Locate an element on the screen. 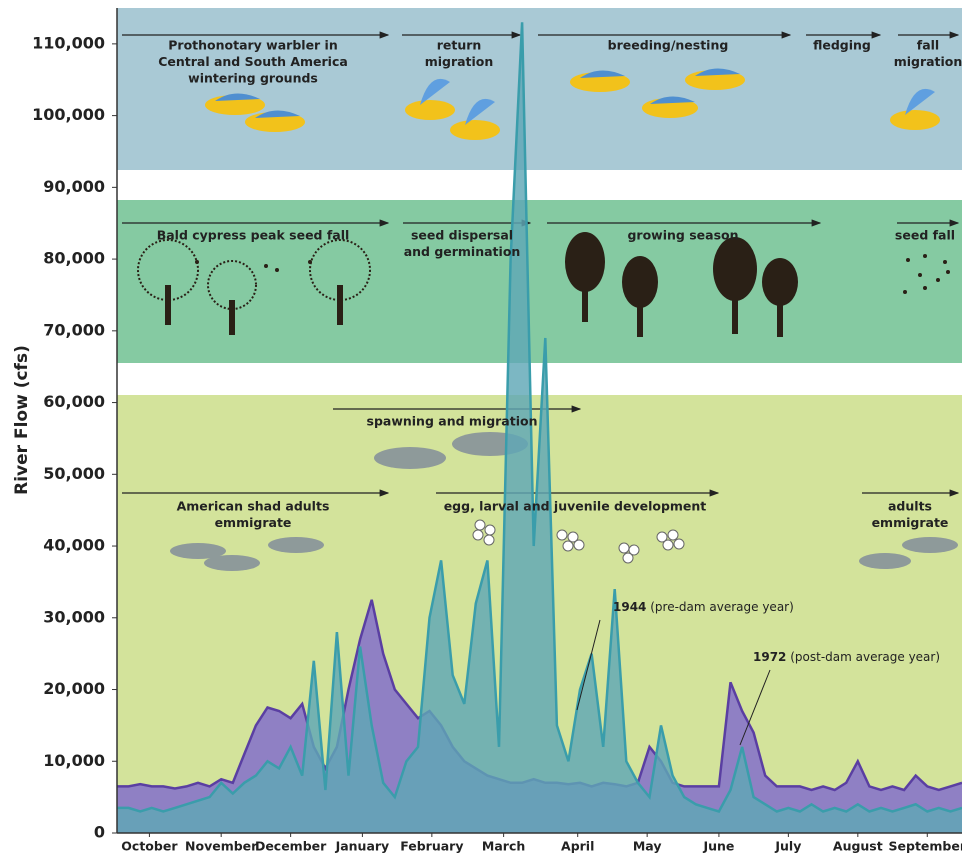 The image size is (962, 856). series-label: 1944 (pre-dam average year) is located at coordinates (703, 607).